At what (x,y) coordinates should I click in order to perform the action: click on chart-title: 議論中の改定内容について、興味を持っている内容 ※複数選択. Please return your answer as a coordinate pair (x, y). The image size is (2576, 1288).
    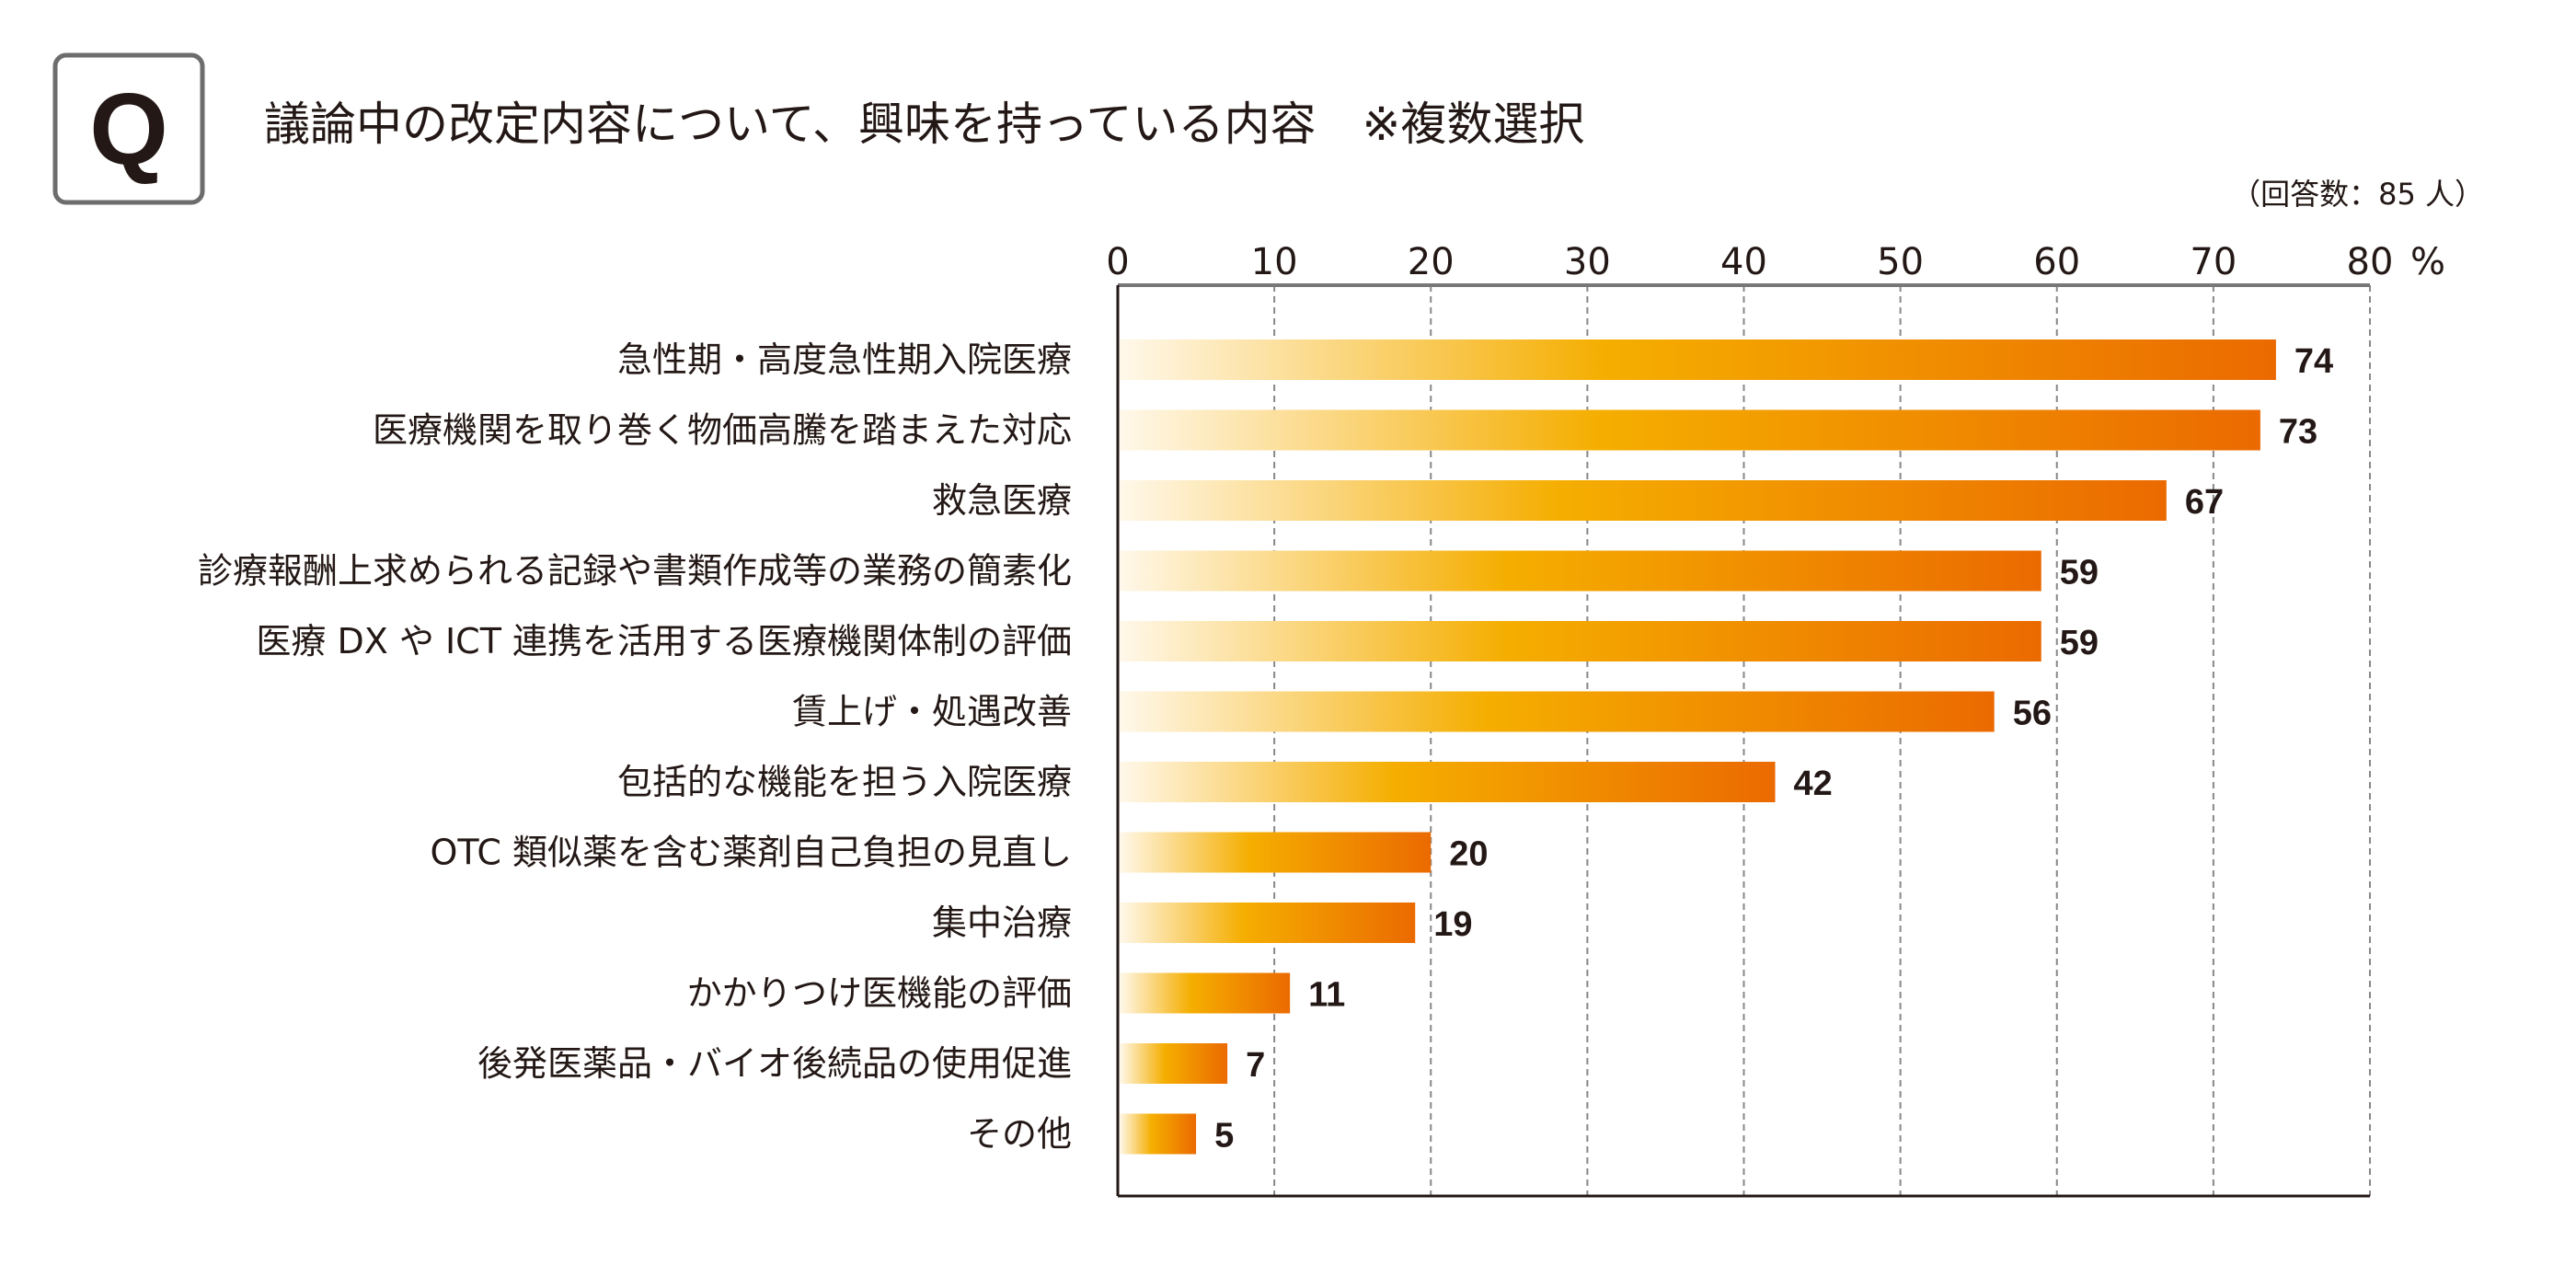
    Looking at the image, I should click on (924, 124).